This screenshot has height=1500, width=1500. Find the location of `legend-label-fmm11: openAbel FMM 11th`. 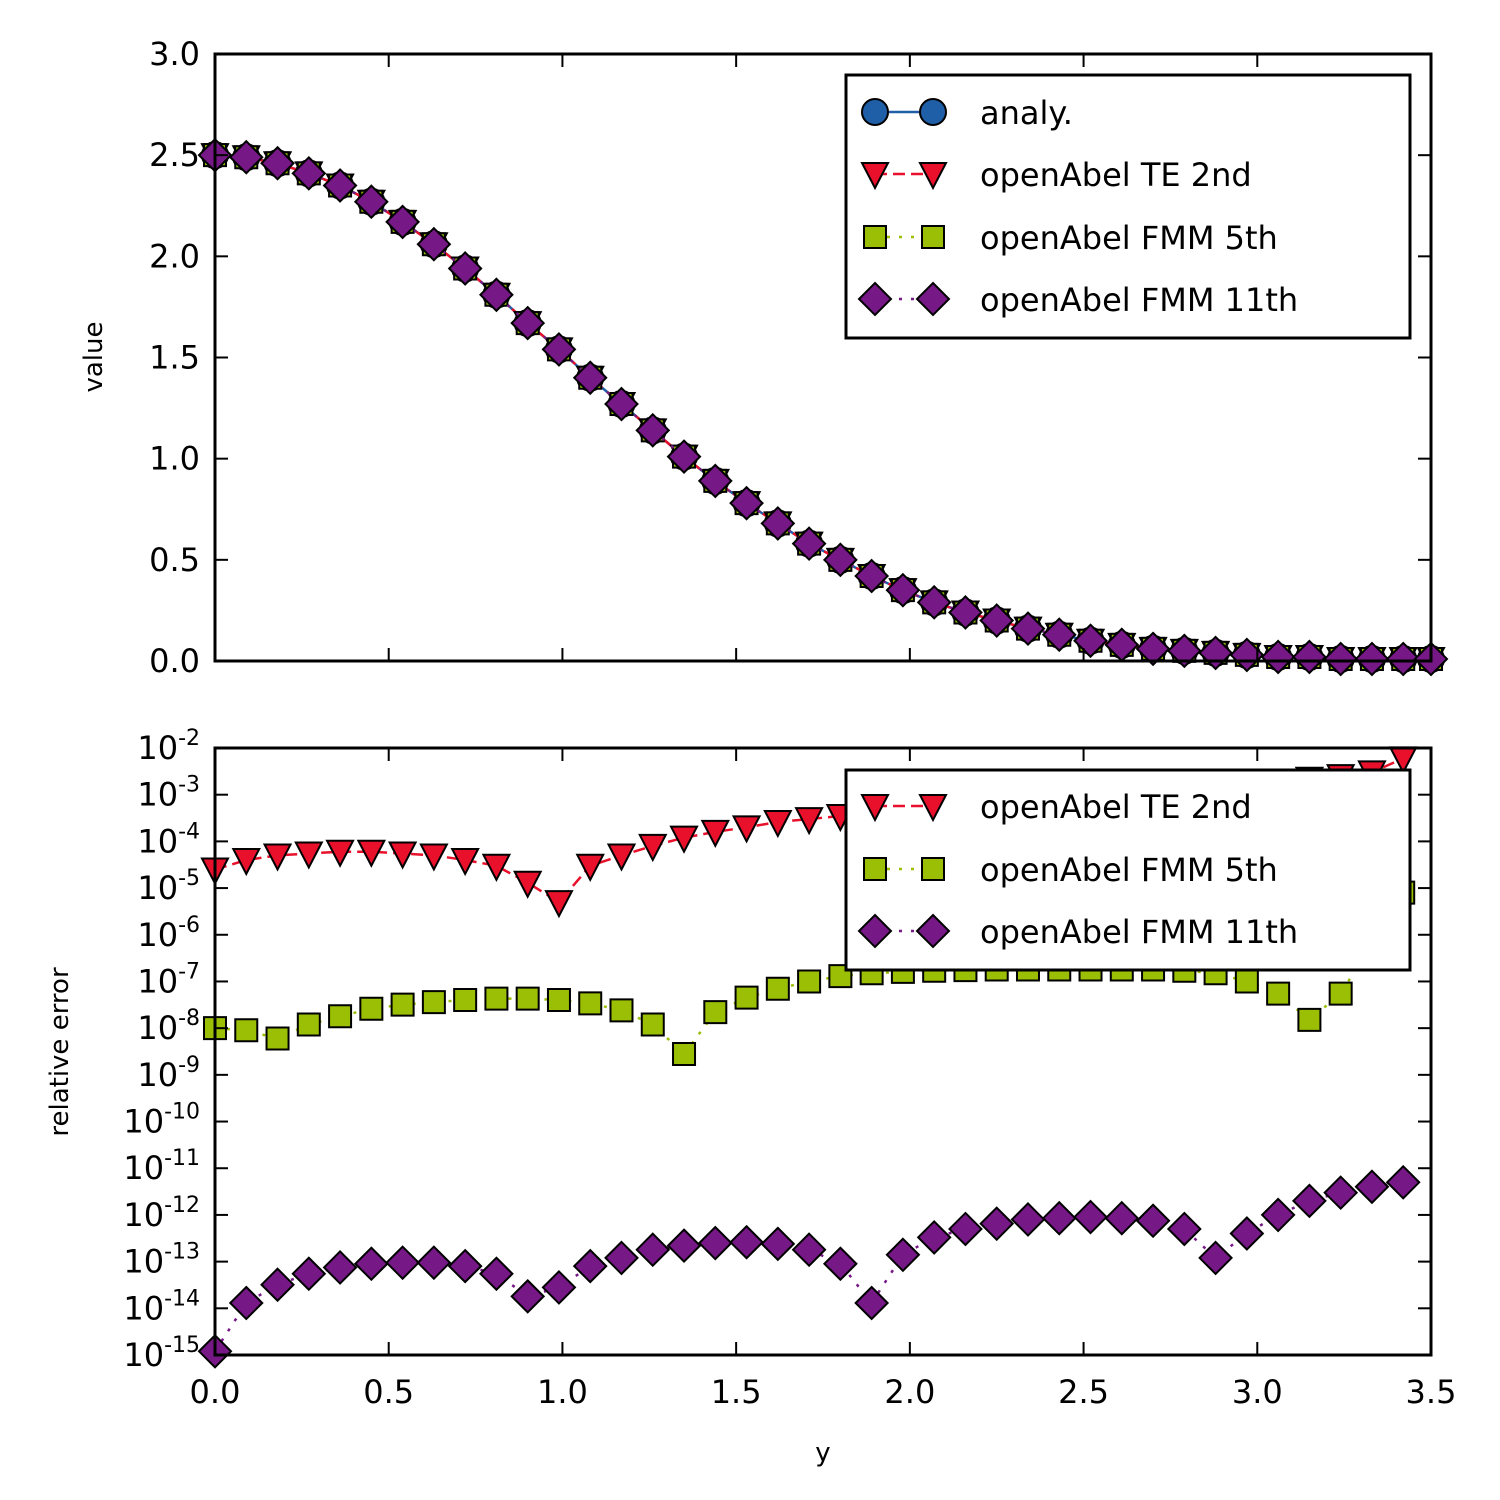

legend-label-fmm11: openAbel FMM 11th is located at coordinates (1139, 300).